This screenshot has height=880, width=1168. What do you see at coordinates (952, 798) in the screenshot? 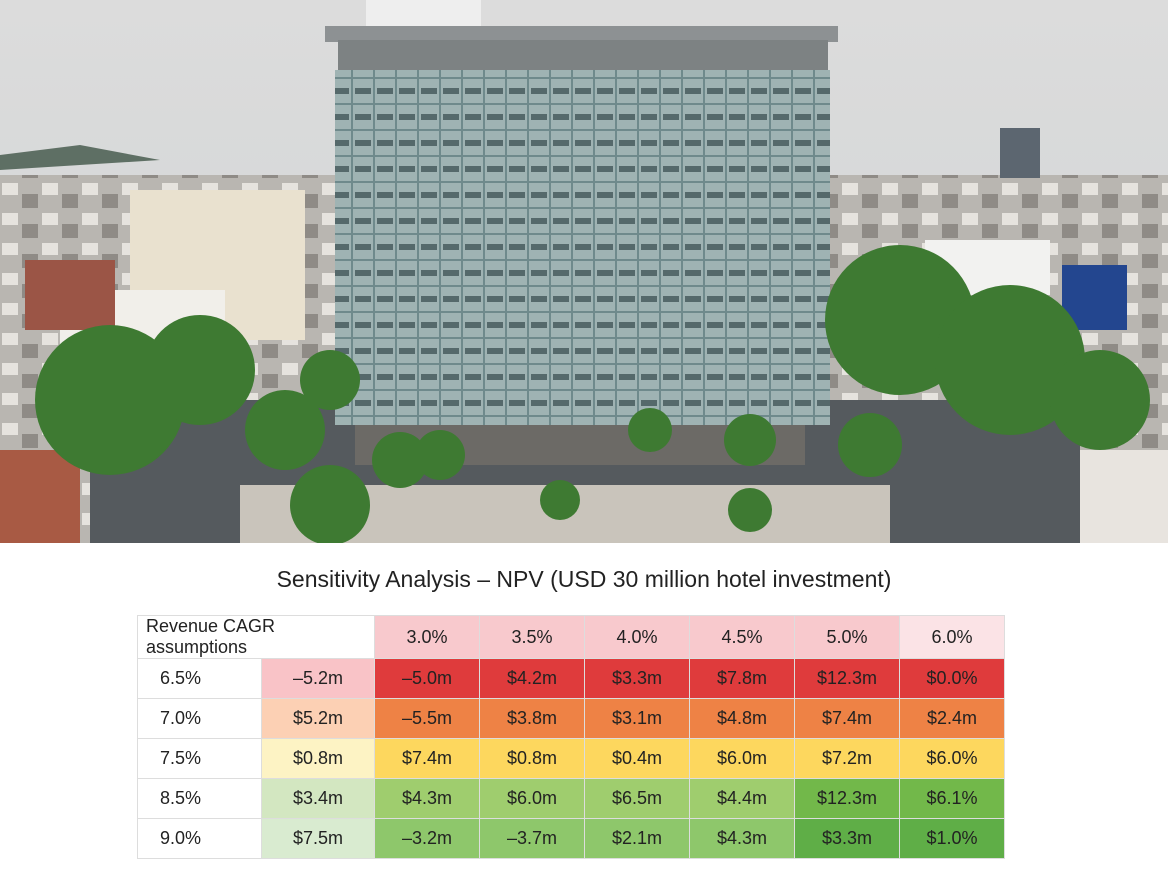
I see `value-cell: $6.1%` at bounding box center [952, 798].